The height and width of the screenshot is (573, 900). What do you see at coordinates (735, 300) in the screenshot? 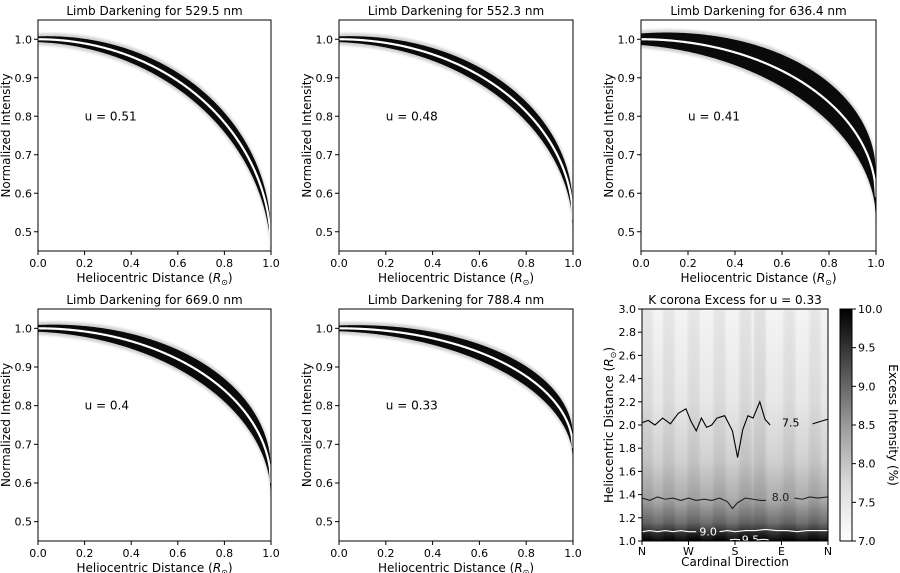
I see `chart-title: K corona Excess for u = 0.33` at bounding box center [735, 300].